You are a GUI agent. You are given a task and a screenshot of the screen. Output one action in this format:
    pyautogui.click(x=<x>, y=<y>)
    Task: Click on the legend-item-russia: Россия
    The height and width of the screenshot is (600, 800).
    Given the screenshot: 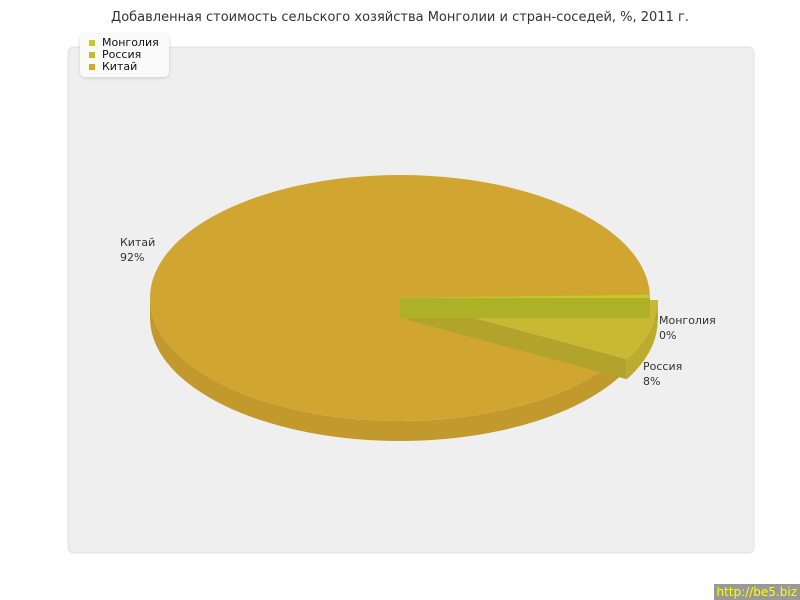 What is the action you would take?
    pyautogui.click(x=124, y=55)
    